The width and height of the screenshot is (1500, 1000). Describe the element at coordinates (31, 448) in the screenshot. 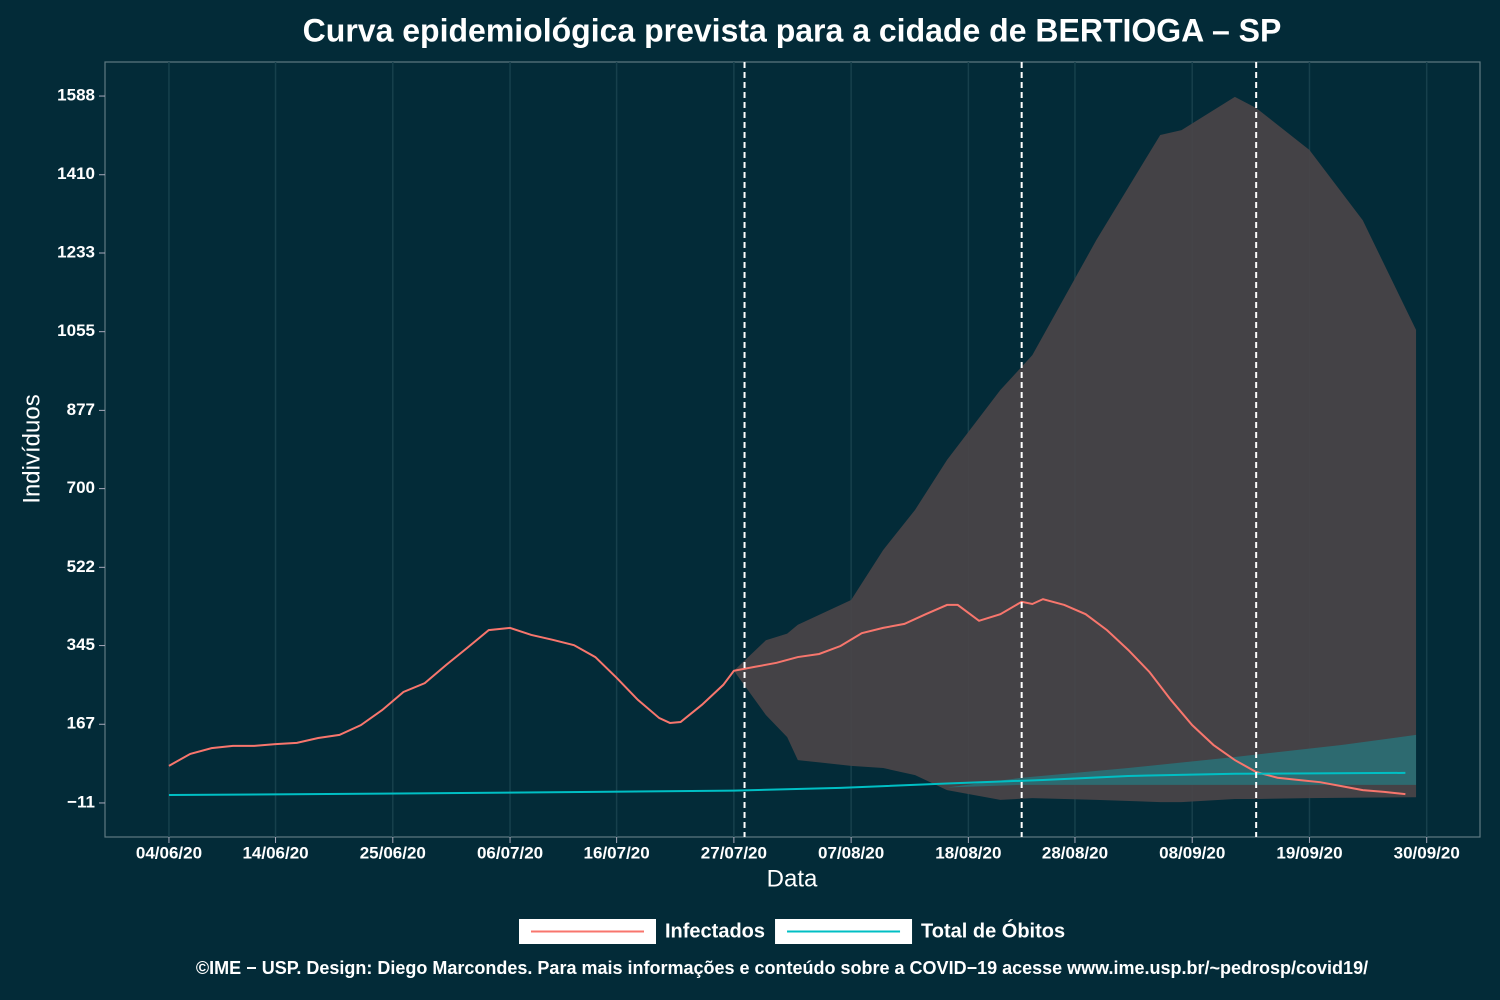

I see `y-axis-title: Indivíduos` at that location.